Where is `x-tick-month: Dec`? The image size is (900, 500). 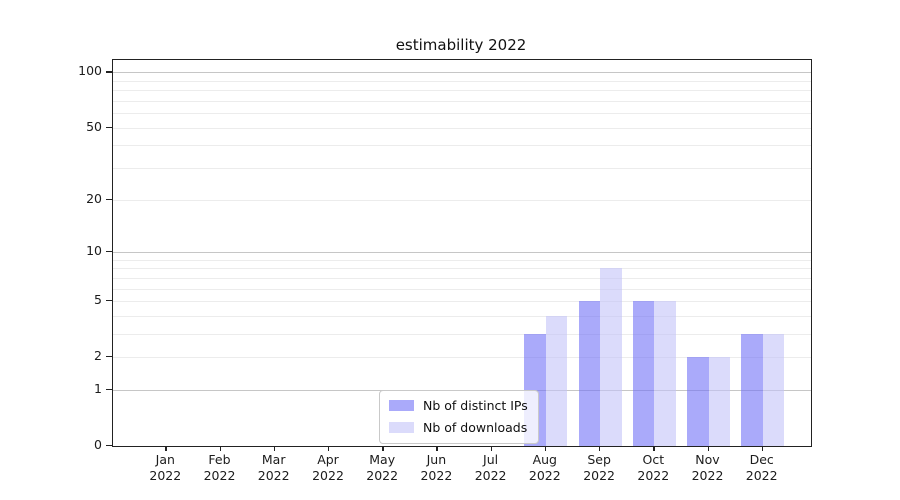 x-tick-month: Dec is located at coordinates (761, 459).